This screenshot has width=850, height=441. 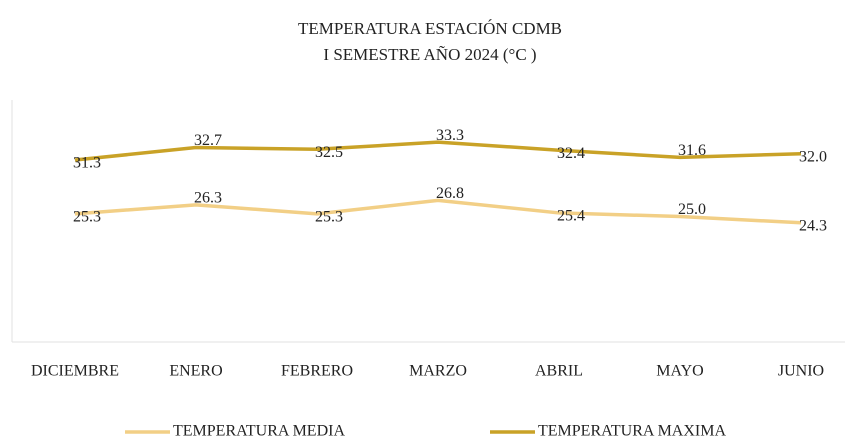 What do you see at coordinates (632, 431) in the screenshot?
I see `legend-label: TEMPERATURA MAXIMA` at bounding box center [632, 431].